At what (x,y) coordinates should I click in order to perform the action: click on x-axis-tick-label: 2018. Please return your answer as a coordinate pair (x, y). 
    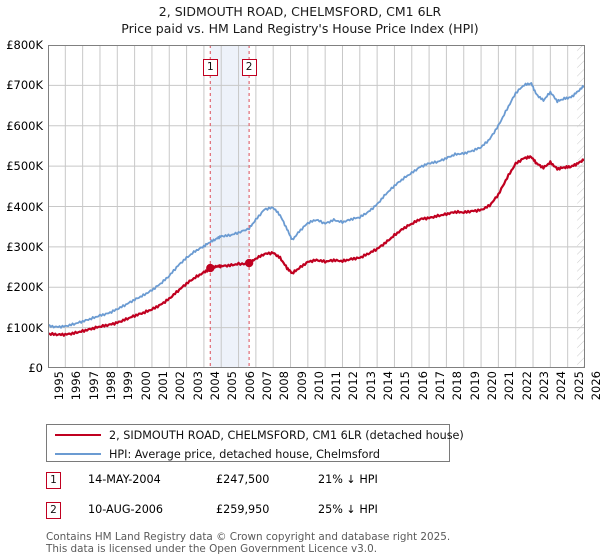
    Looking at the image, I should click on (457, 386).